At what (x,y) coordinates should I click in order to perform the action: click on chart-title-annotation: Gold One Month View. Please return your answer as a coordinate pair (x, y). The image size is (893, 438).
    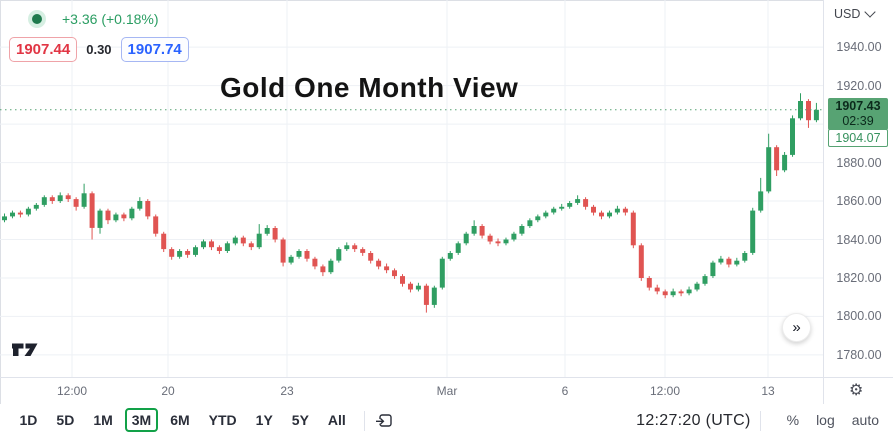
    Looking at the image, I should click on (369, 87).